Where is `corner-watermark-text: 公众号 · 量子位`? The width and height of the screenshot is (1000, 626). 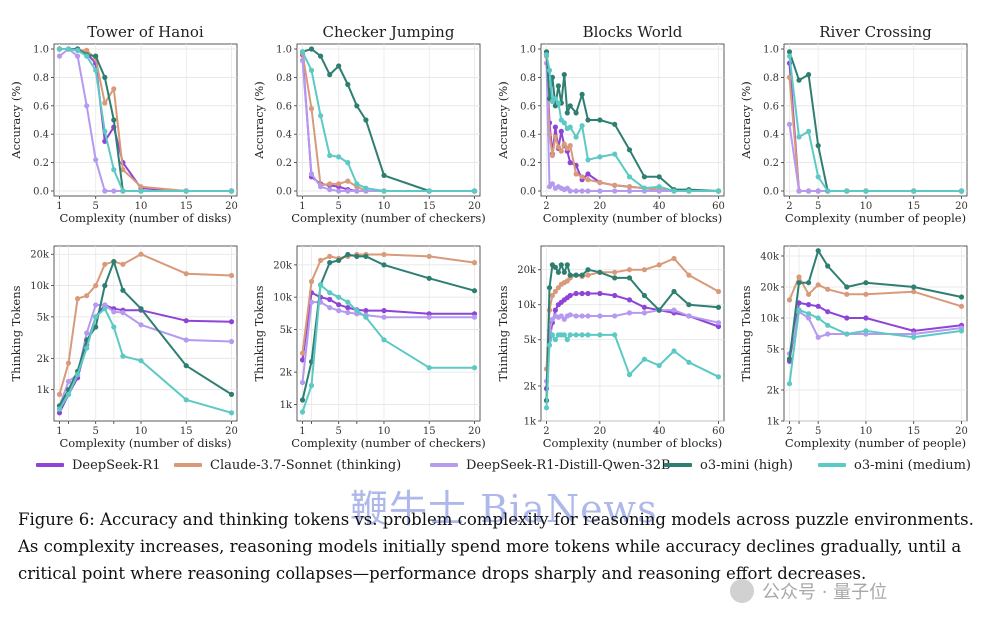 corner-watermark-text: 公众号 · 量子位 is located at coordinates (825, 592).